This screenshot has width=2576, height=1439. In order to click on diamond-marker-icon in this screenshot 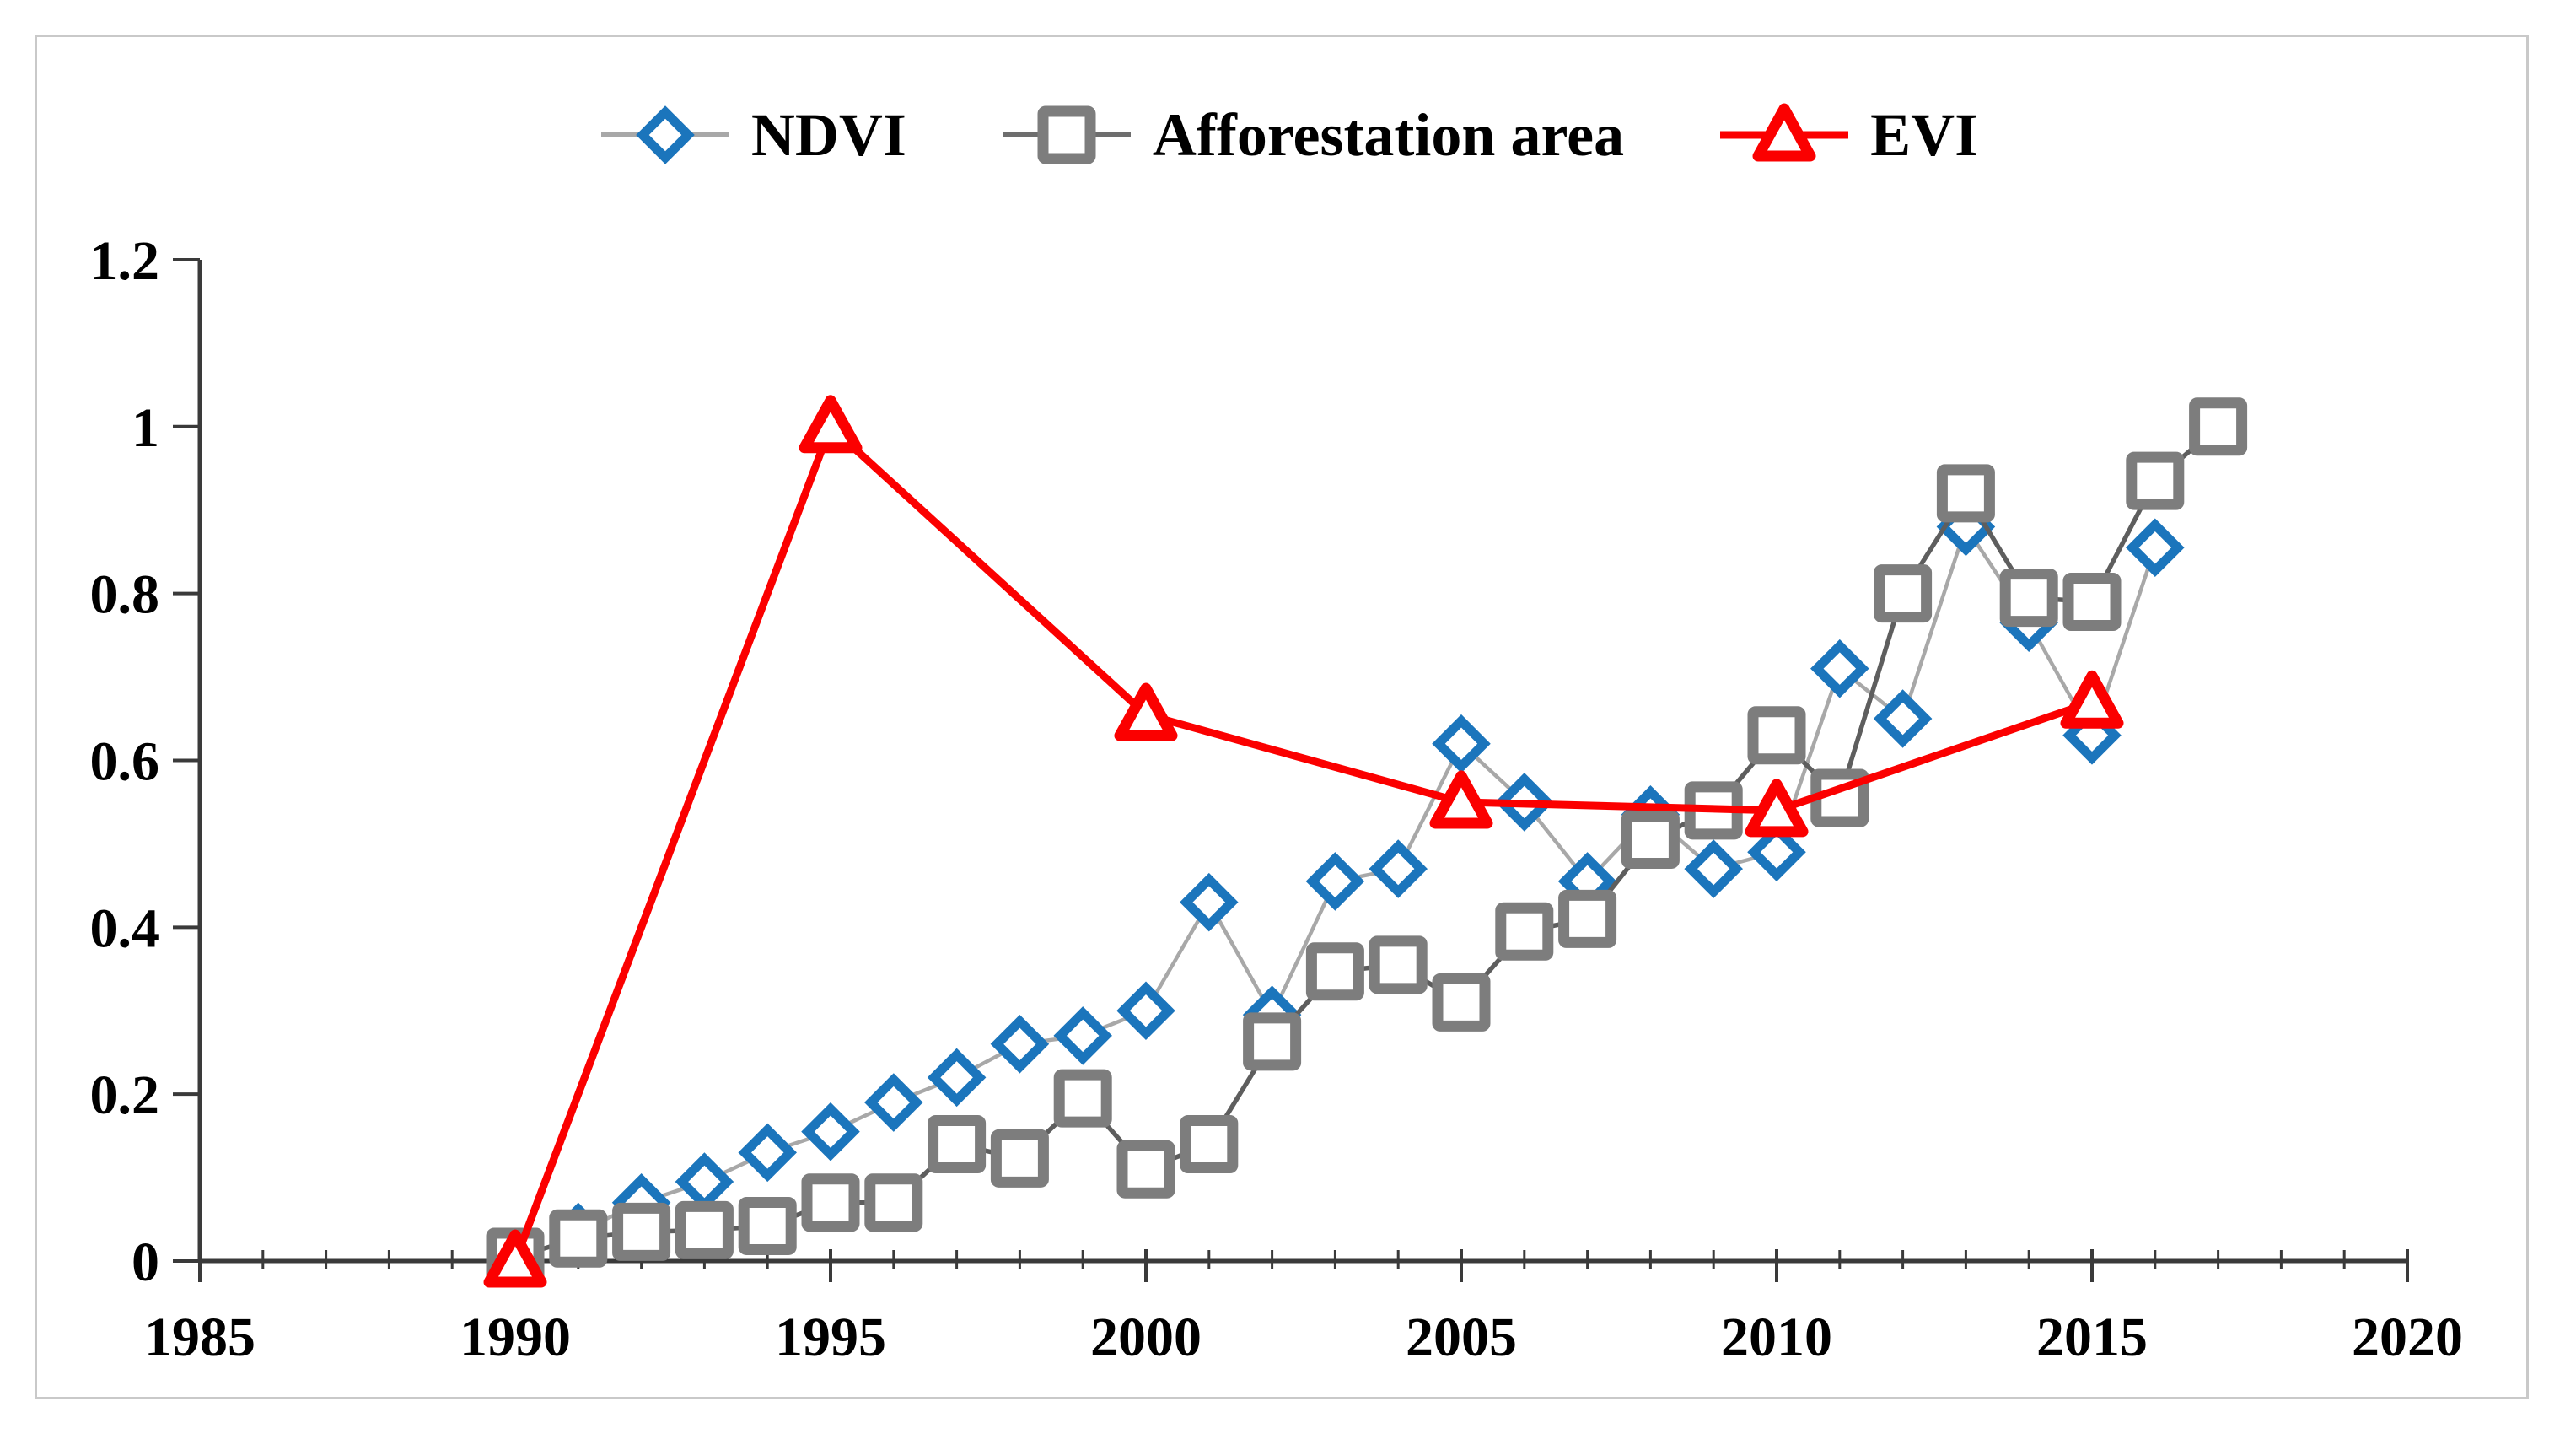, I will do `click(665, 134)`.